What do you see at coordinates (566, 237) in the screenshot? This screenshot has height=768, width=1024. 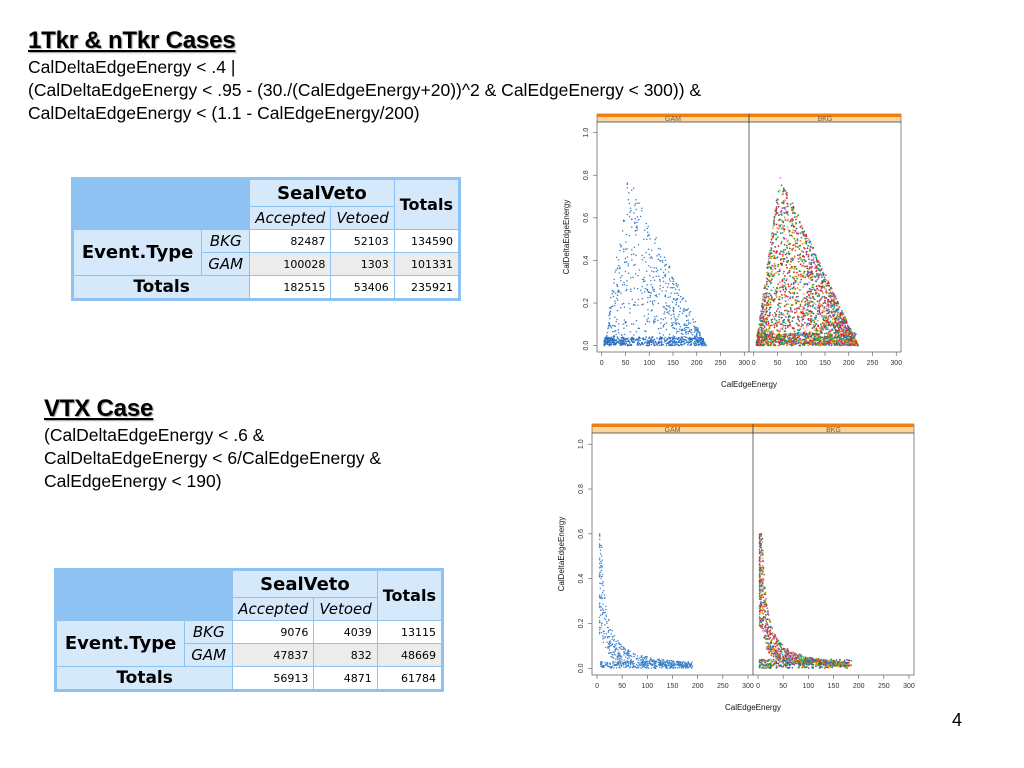 I see `y-axis-label: CalDeltaEdgeEnergy` at bounding box center [566, 237].